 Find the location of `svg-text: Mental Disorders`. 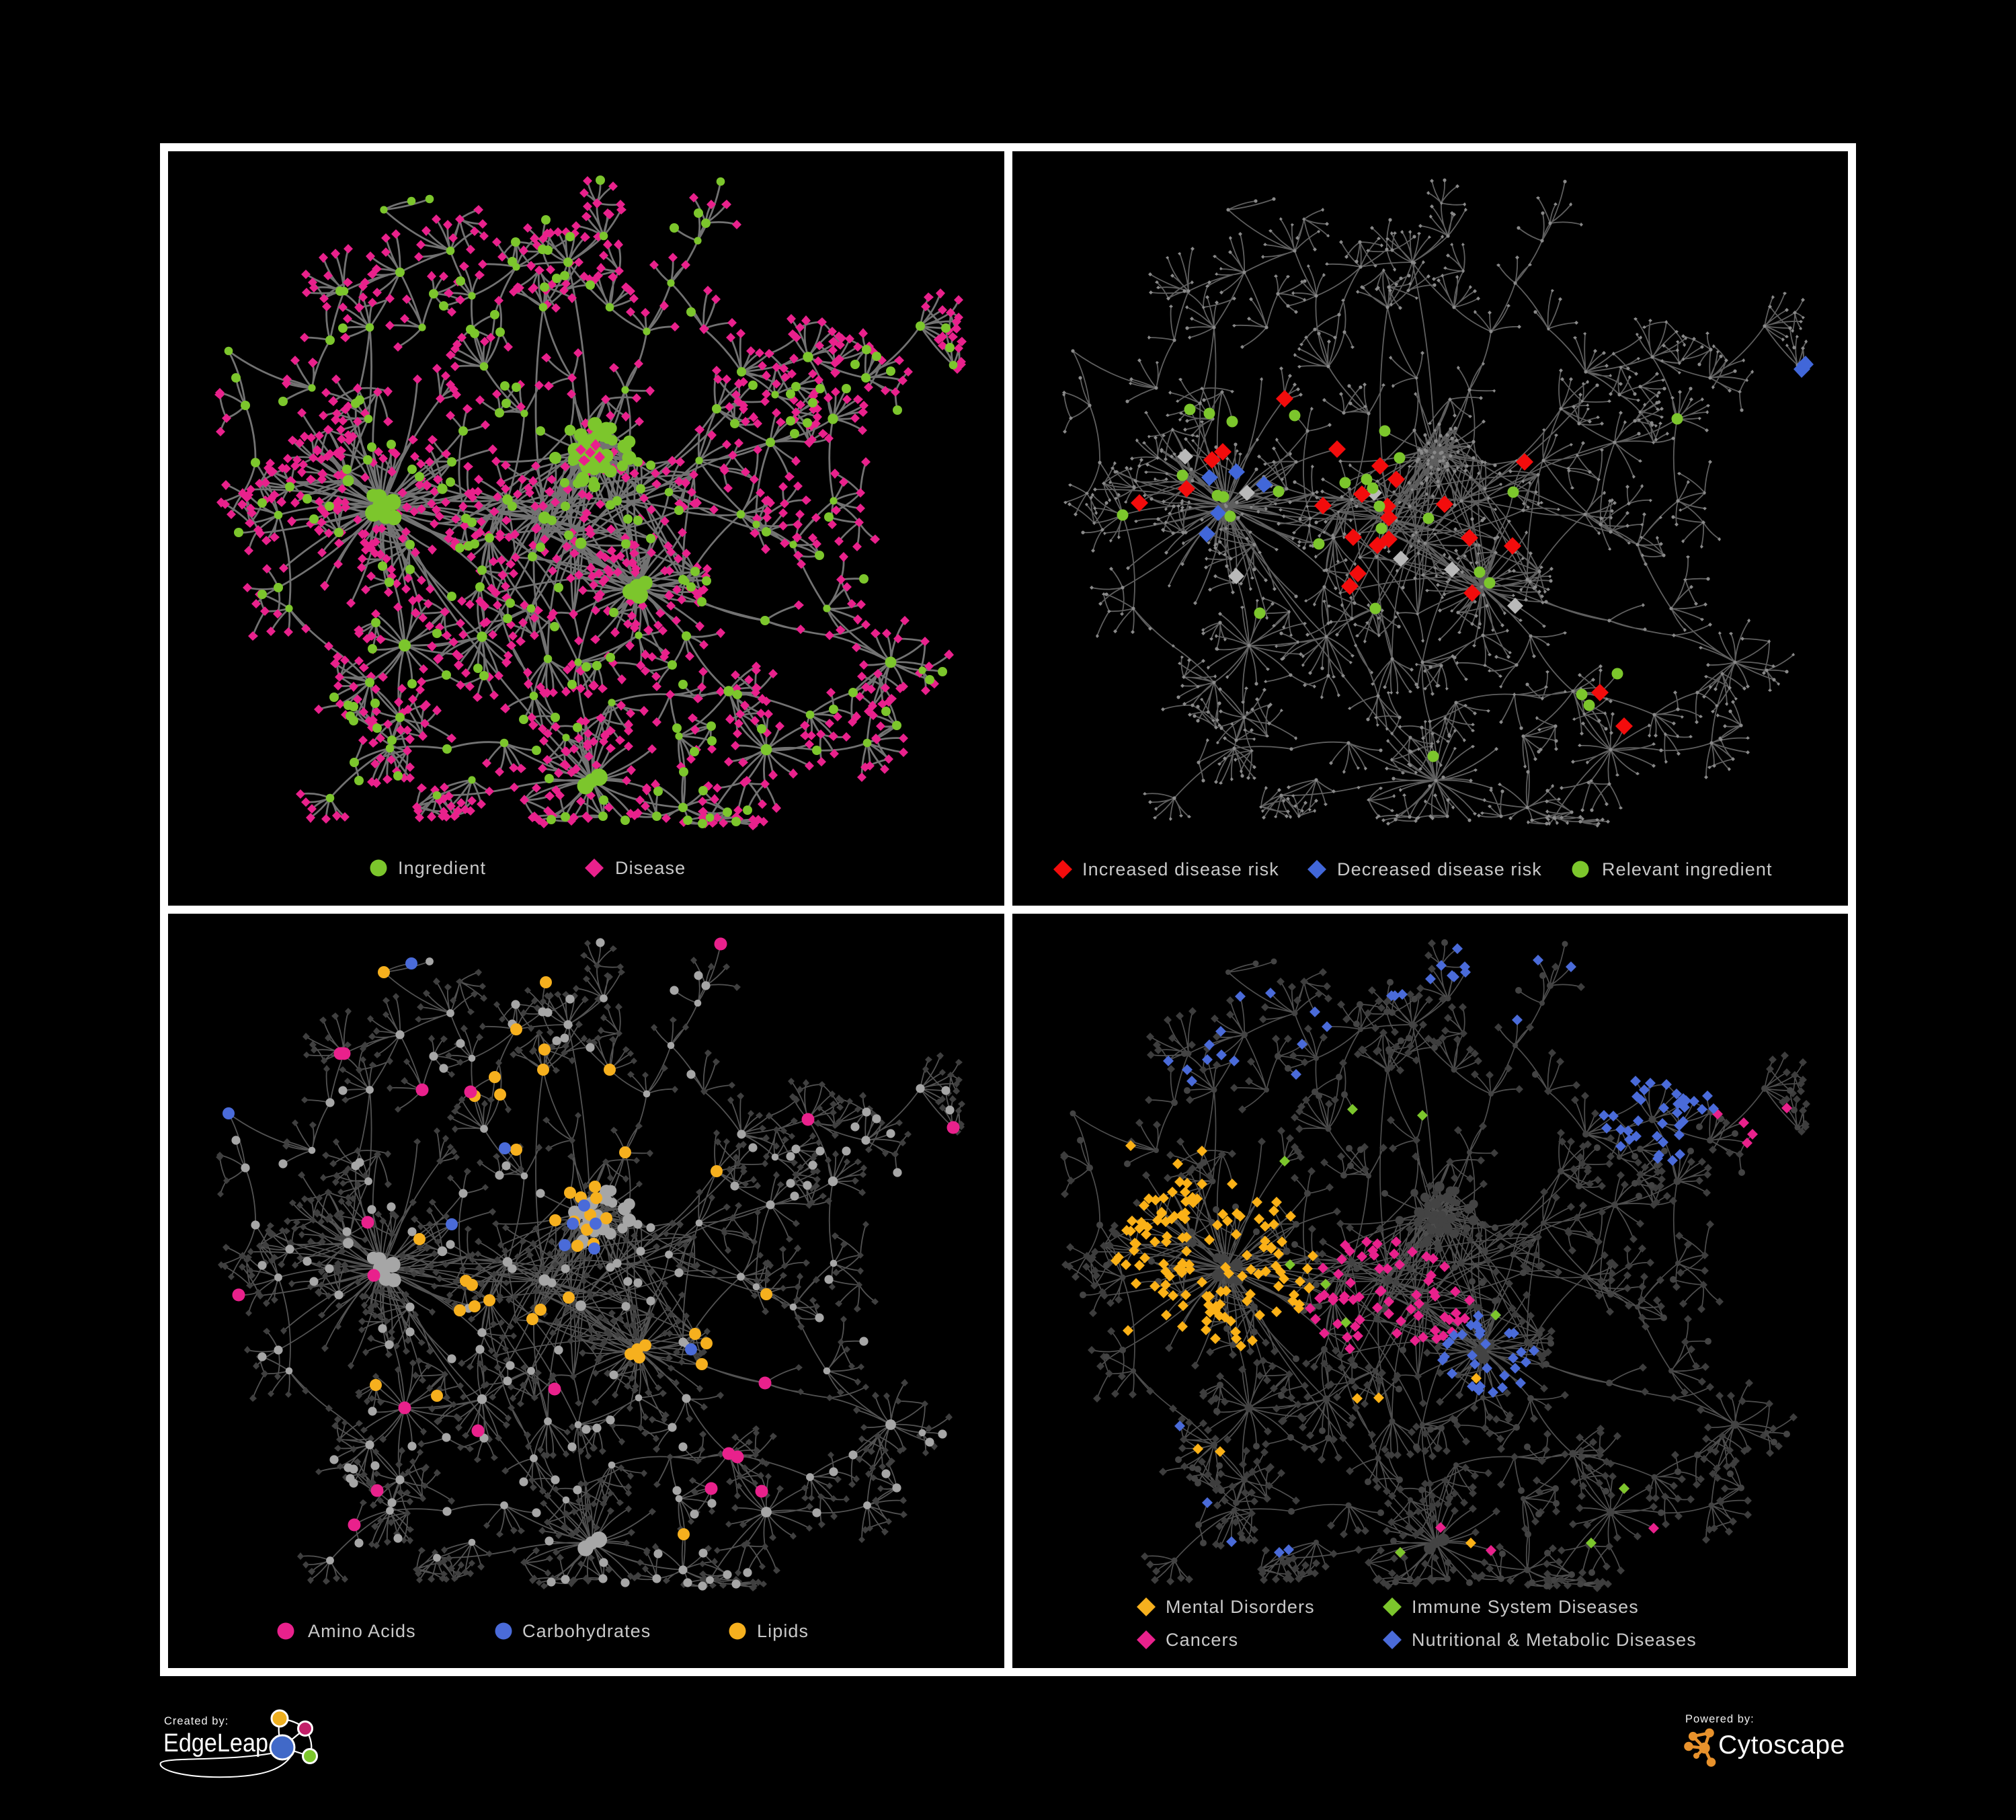

svg-text: Mental Disorders is located at coordinates (1240, 1607).